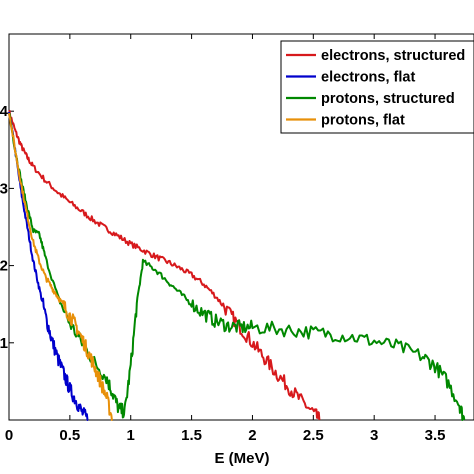  What do you see at coordinates (388, 99) in the screenshot?
I see `legend-label-2: protons, structured` at bounding box center [388, 99].